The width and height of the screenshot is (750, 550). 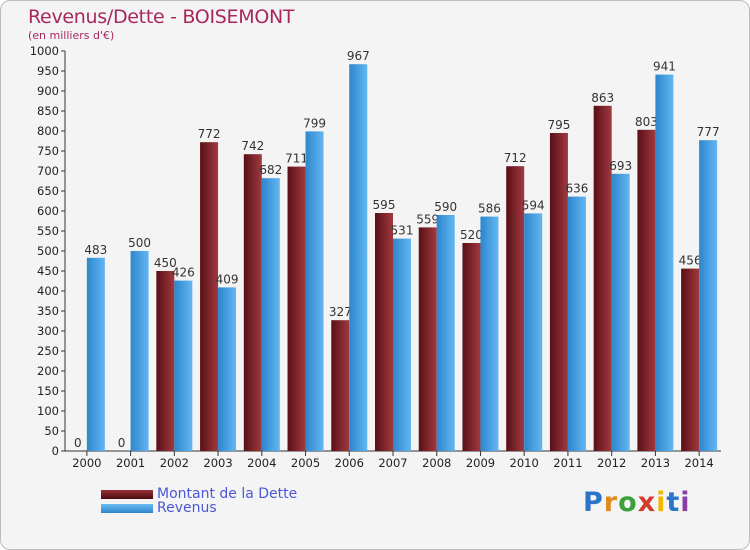 I want to click on data-label: 795, so click(x=558, y=125).